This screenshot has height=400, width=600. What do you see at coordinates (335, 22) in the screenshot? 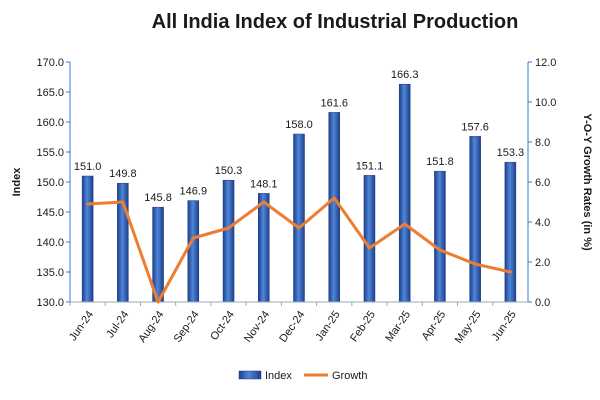
I see `chart-title: All India Index of Industrial Production` at bounding box center [335, 22].